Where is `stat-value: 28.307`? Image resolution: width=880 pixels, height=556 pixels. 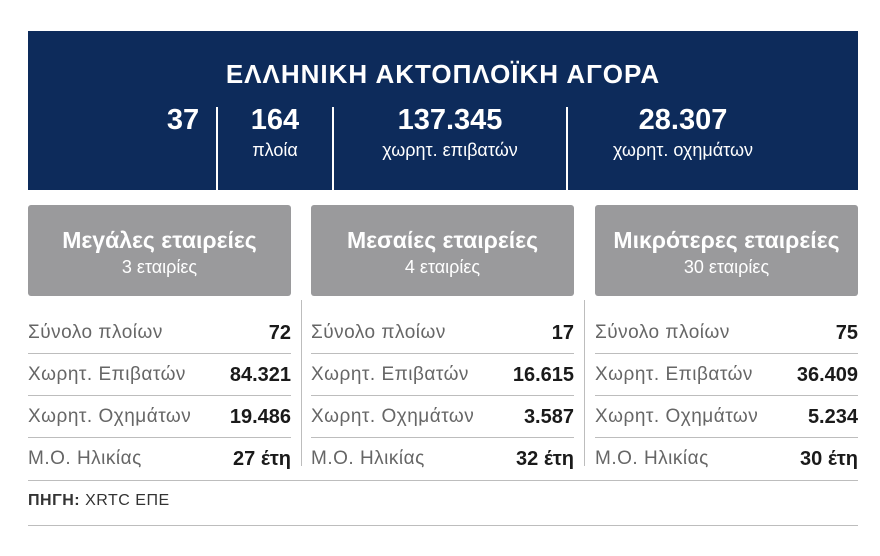
stat-value: 28.307 is located at coordinates (683, 120).